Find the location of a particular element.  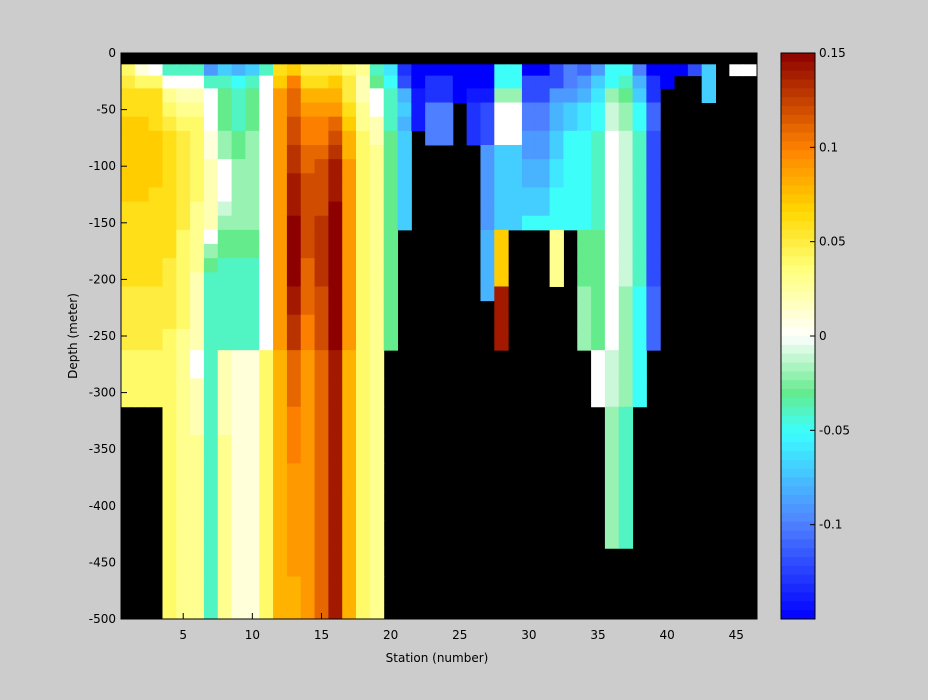

x-tick-label: 35 is located at coordinates (597, 635).